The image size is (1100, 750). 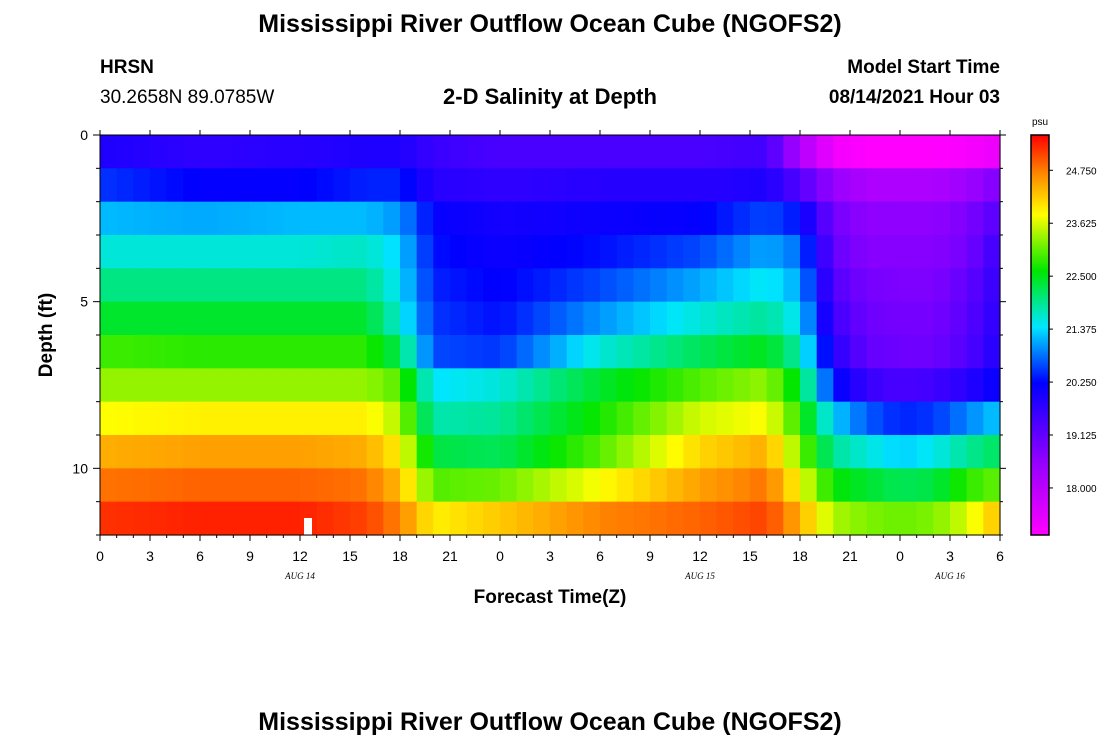 What do you see at coordinates (1081, 330) in the screenshot?
I see `colorbar-label: 21.375` at bounding box center [1081, 330].